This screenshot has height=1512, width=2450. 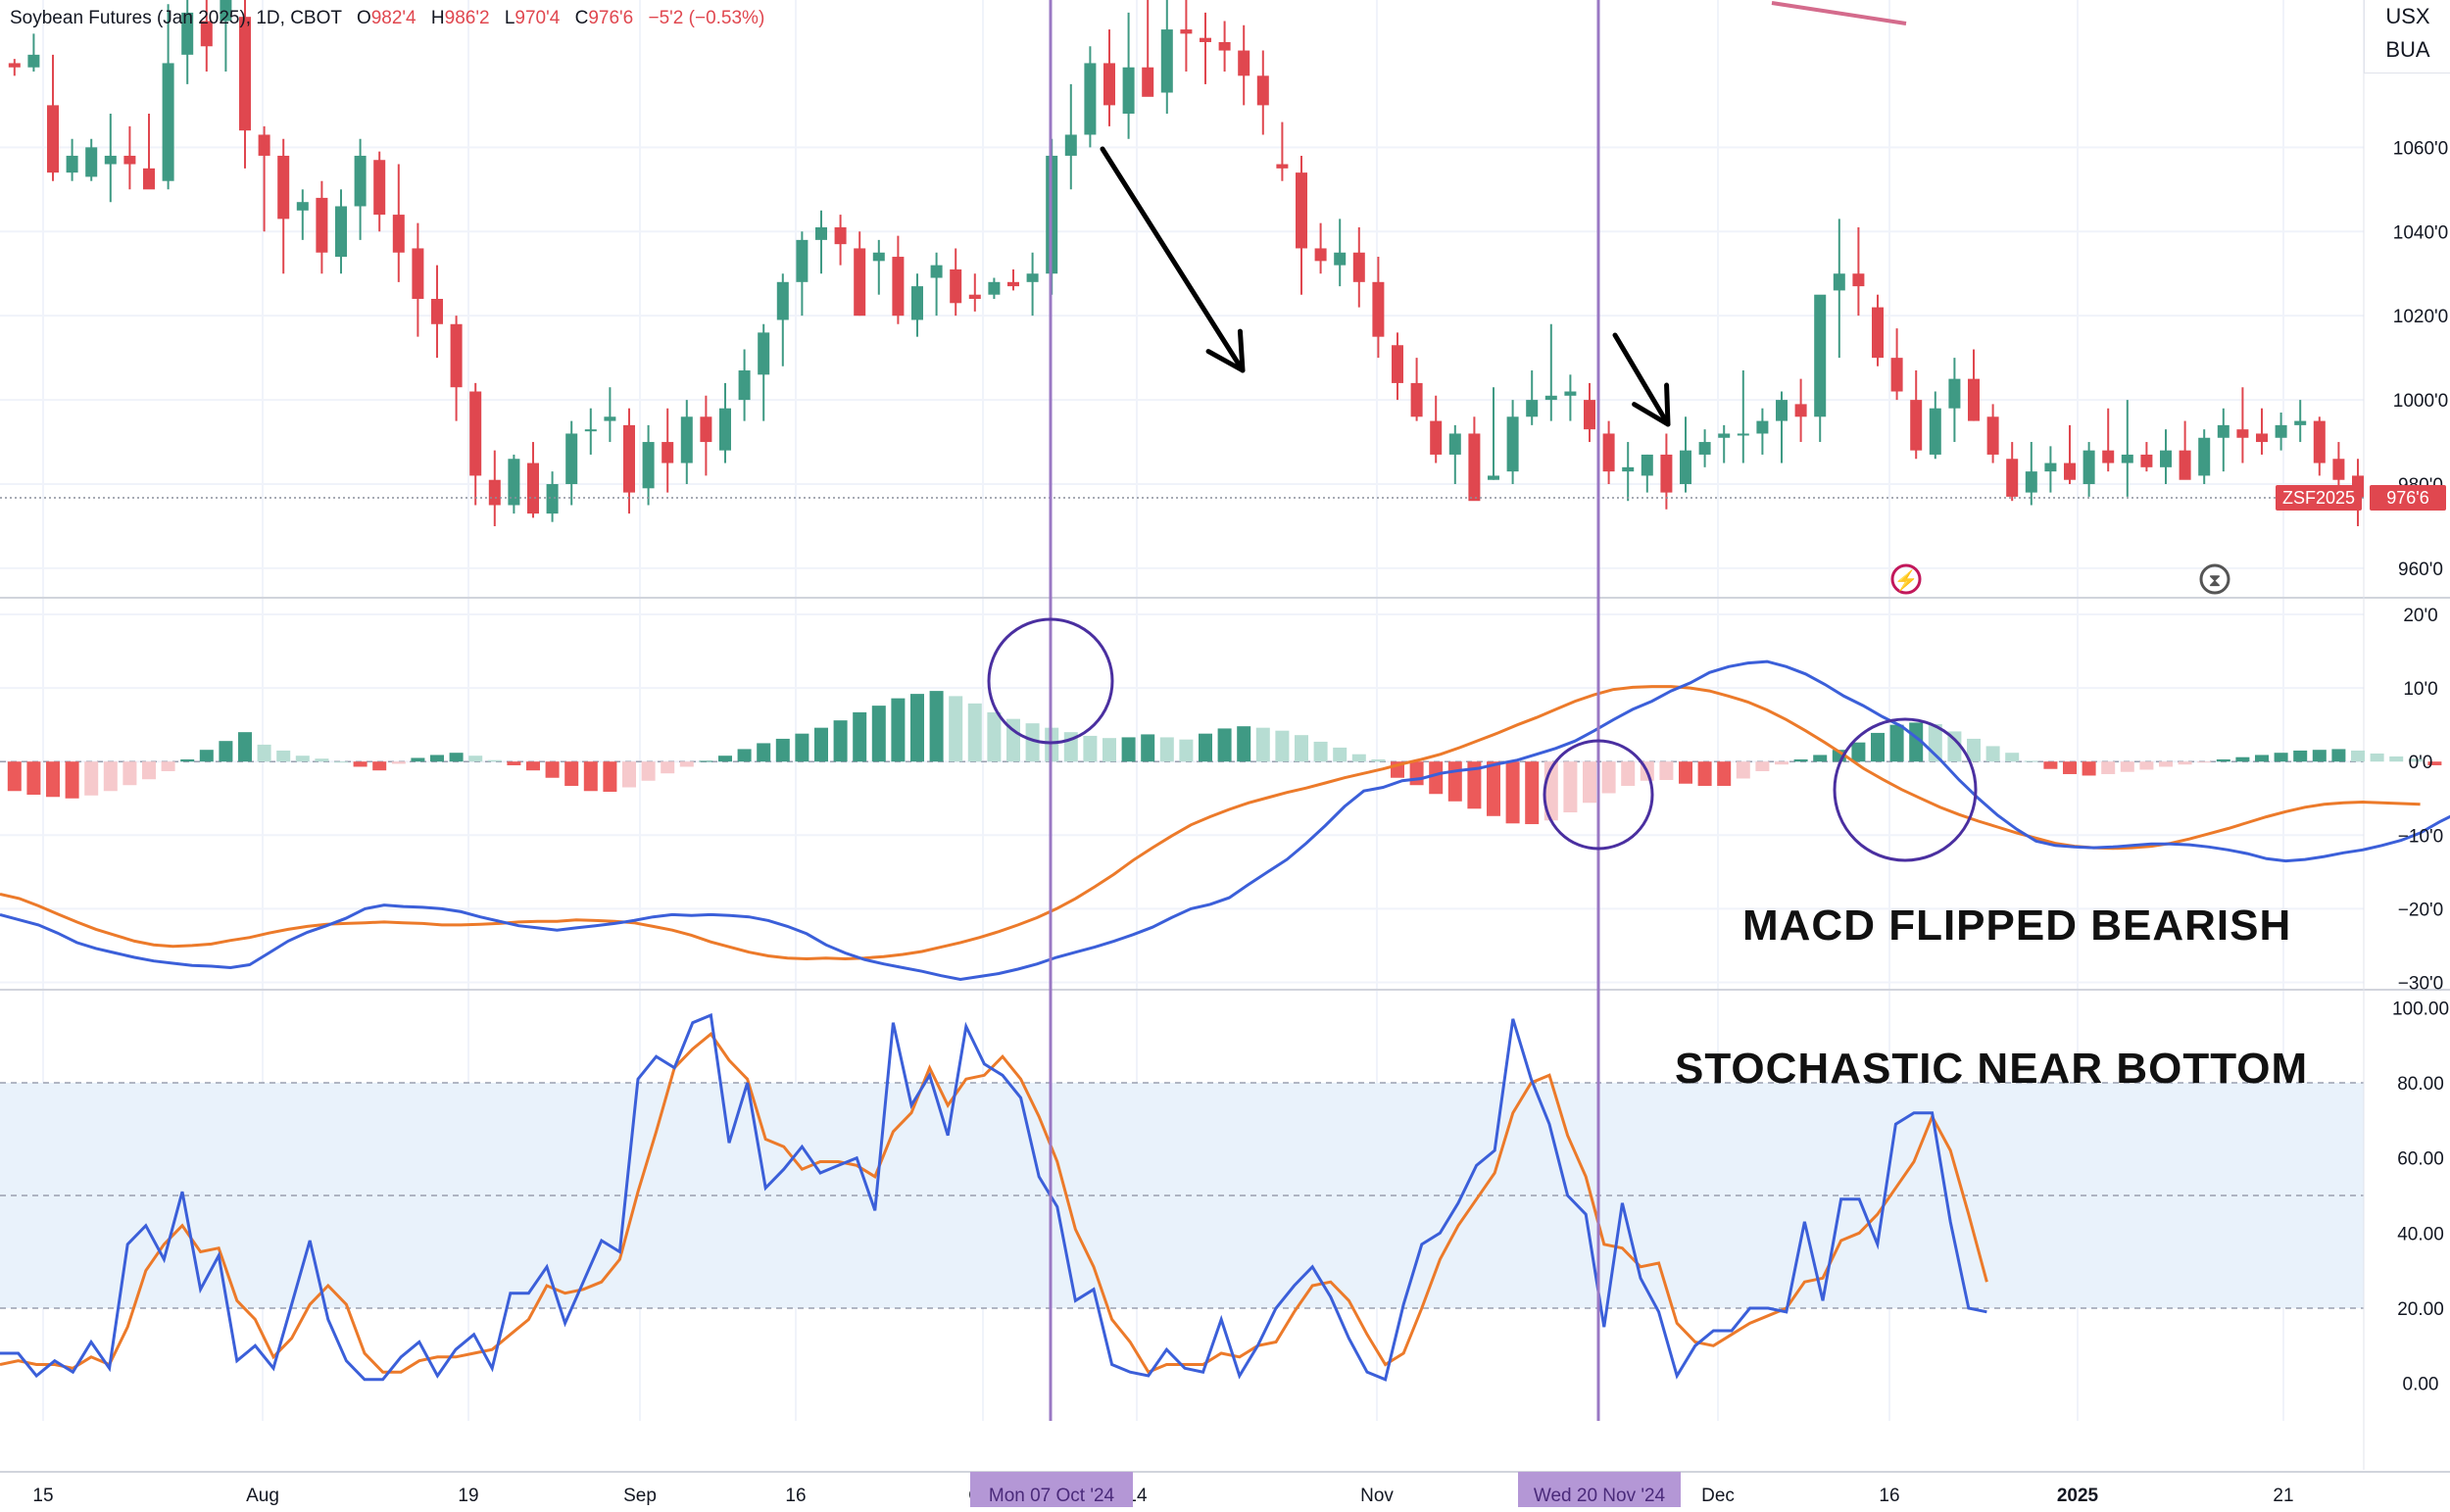 What do you see at coordinates (1225, 350) in the screenshot?
I see `arrow-1-head` at bounding box center [1225, 350].